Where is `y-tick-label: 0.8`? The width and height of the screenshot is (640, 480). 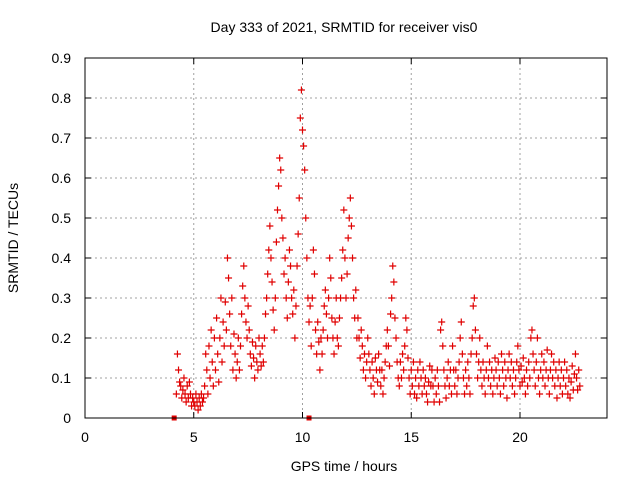 y-tick-label: 0.8 is located at coordinates (62, 98).